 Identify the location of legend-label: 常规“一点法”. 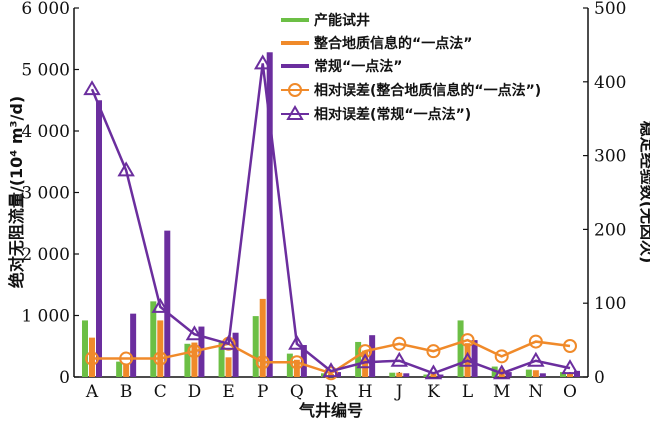
(358, 66).